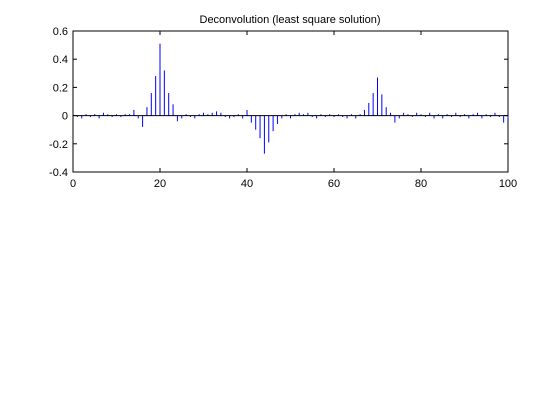 The width and height of the screenshot is (560, 420). What do you see at coordinates (60, 60) in the screenshot?
I see `y-tick-label: 0.4` at bounding box center [60, 60].